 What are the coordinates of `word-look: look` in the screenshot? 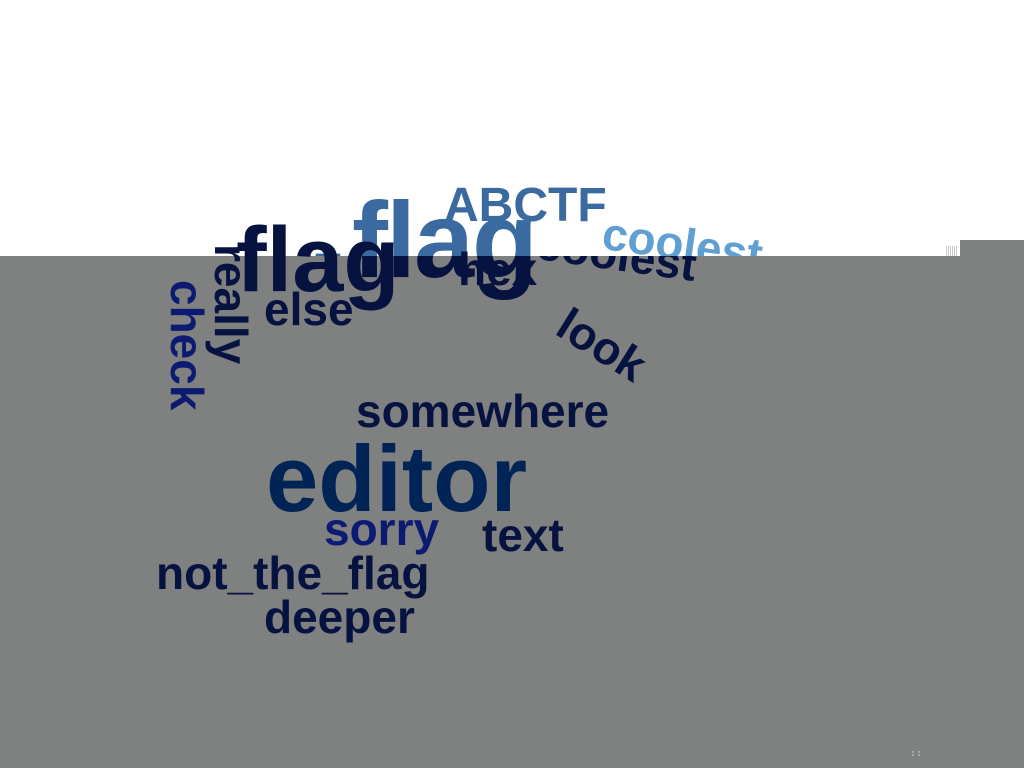 It's located at (602, 344).